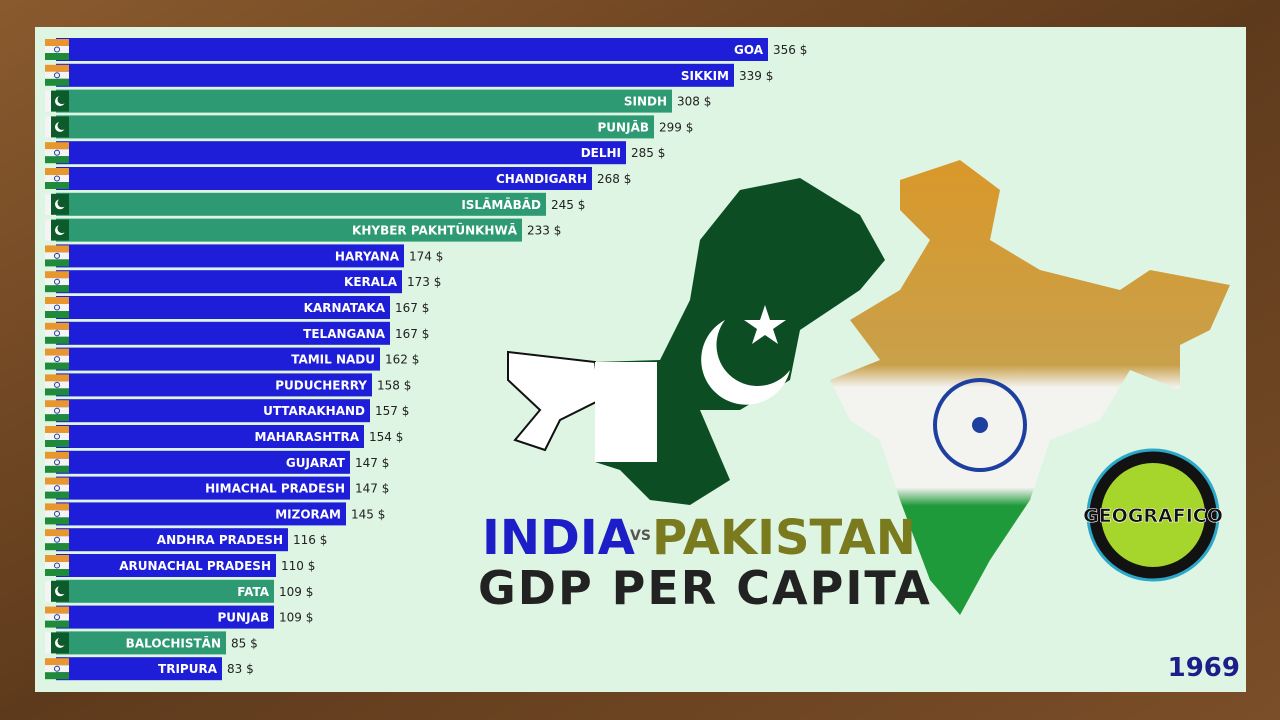 This screenshot has width=1280, height=720. What do you see at coordinates (1204, 668) in the screenshot?
I see `year: 1969` at bounding box center [1204, 668].